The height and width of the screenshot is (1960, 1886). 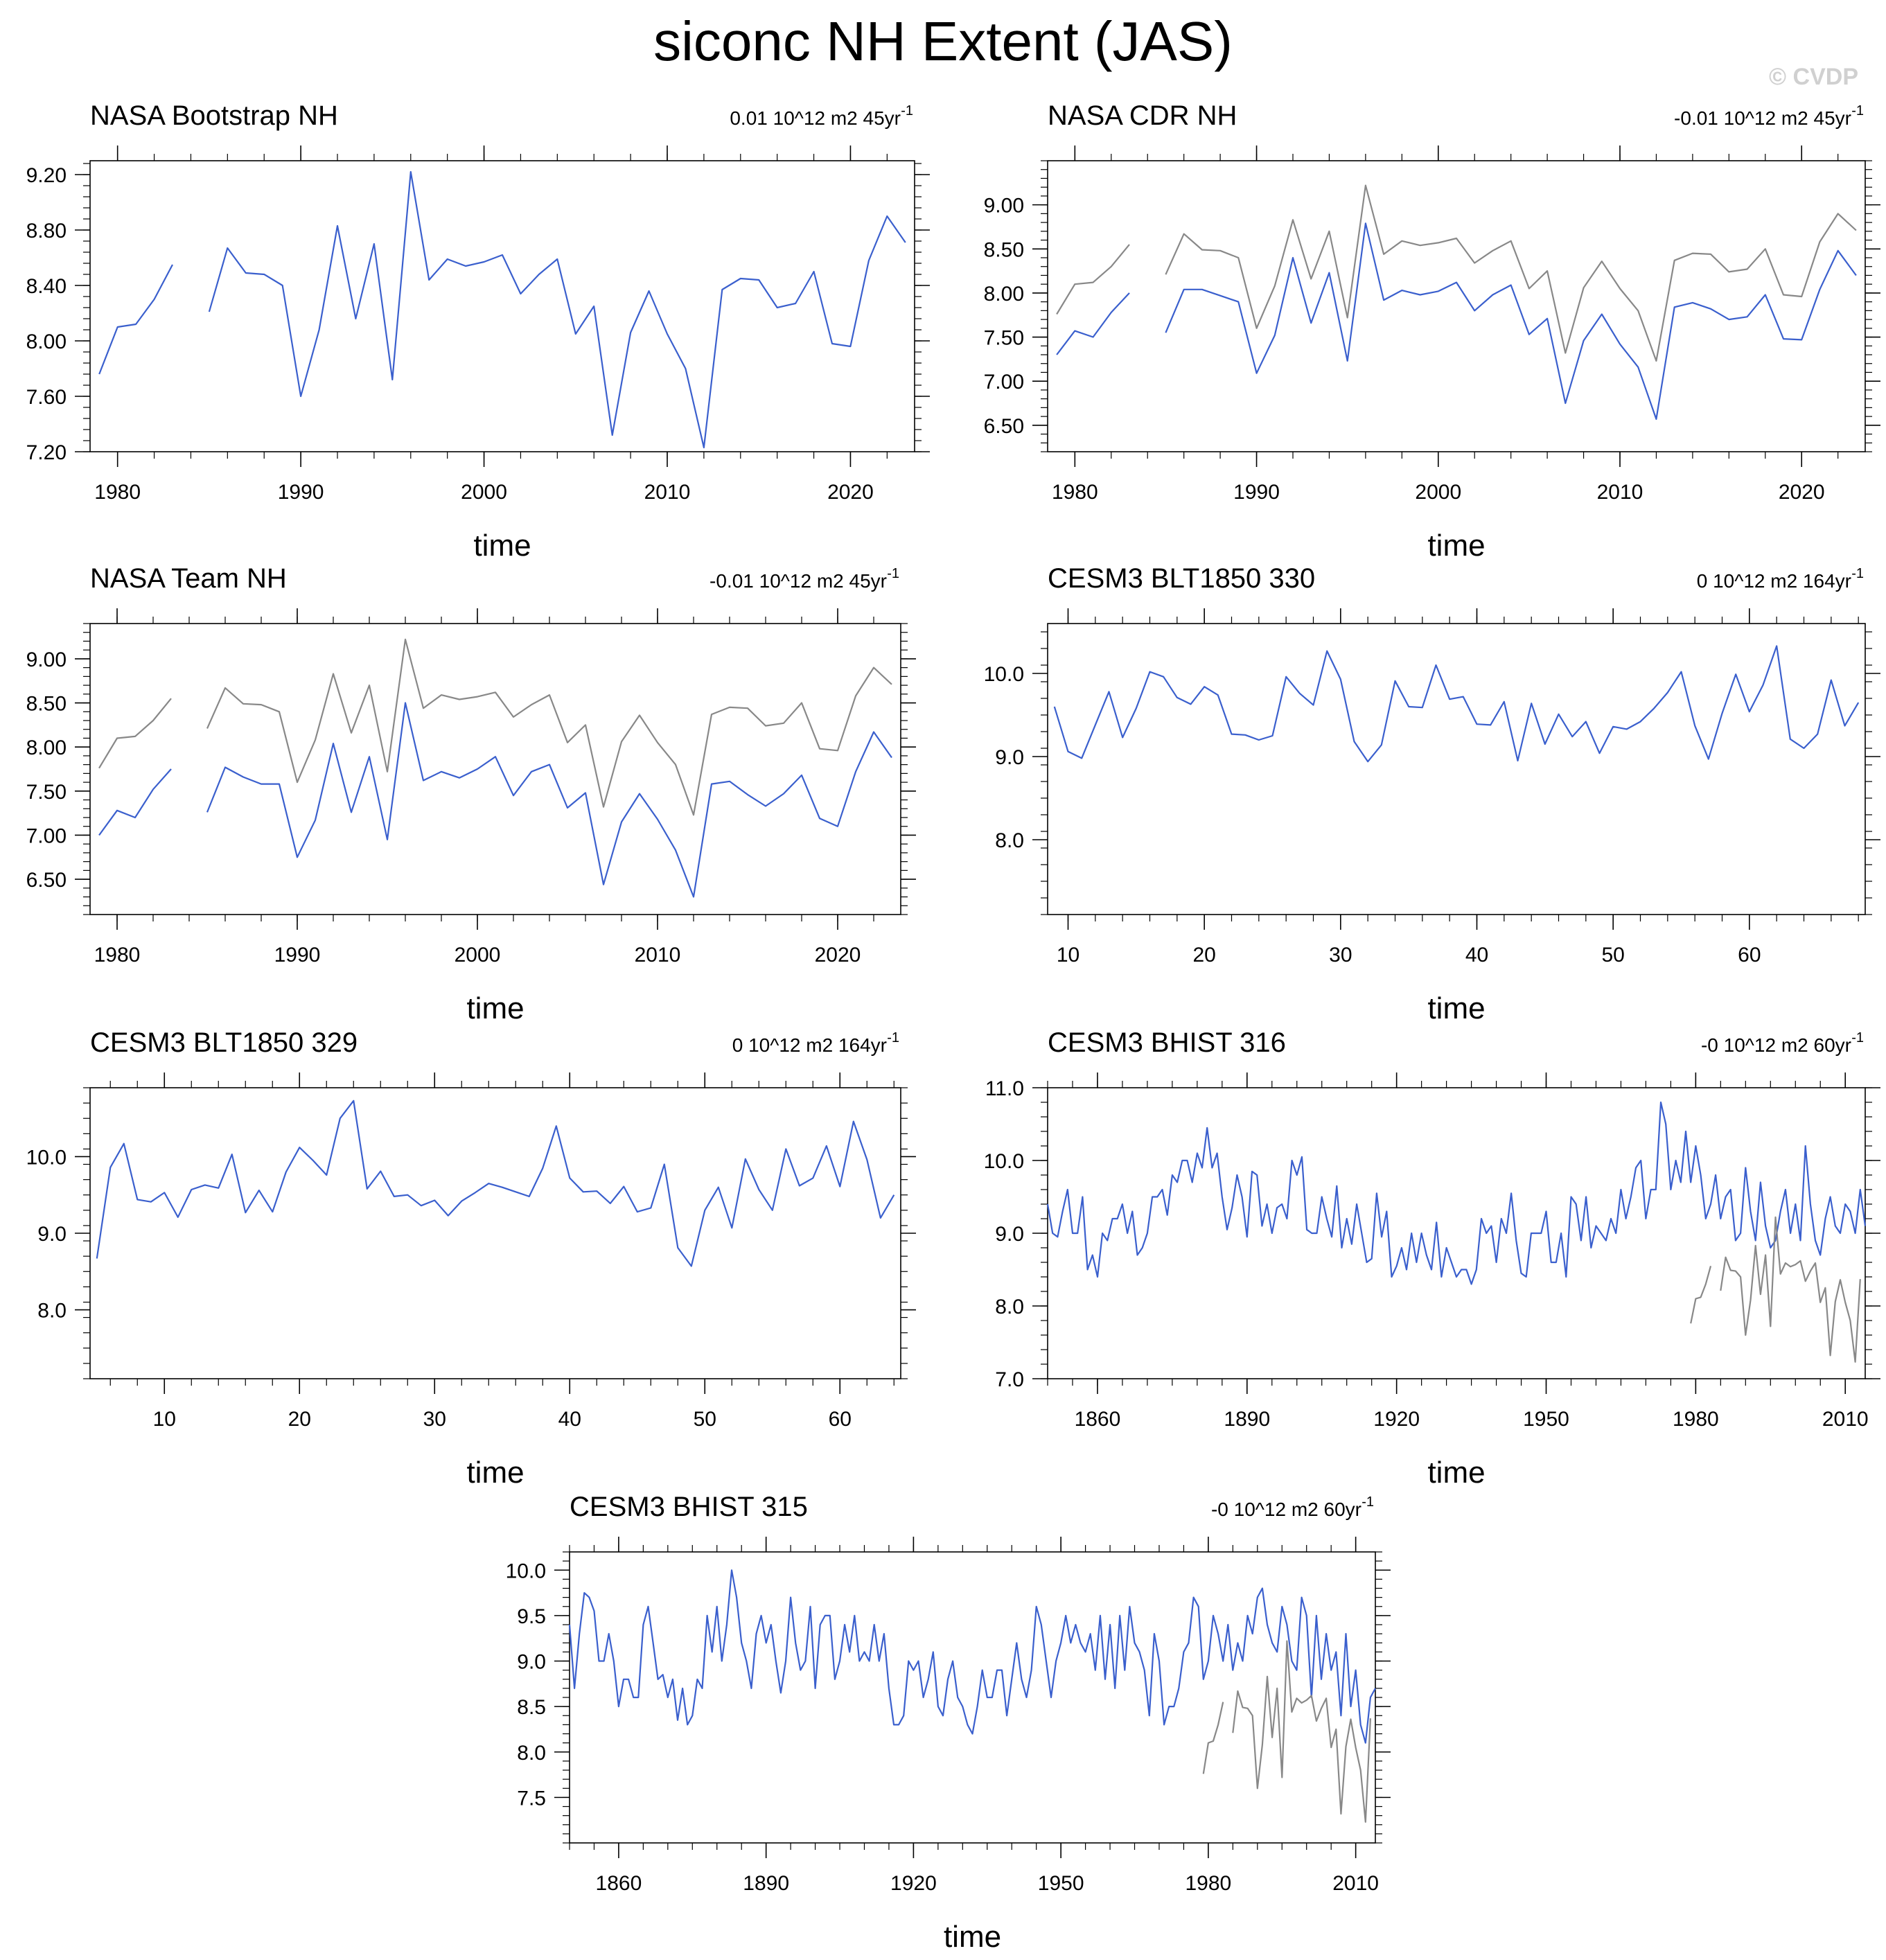 What do you see at coordinates (531, 1707) in the screenshot?
I see `y-tick-label: 8.5` at bounding box center [531, 1707].